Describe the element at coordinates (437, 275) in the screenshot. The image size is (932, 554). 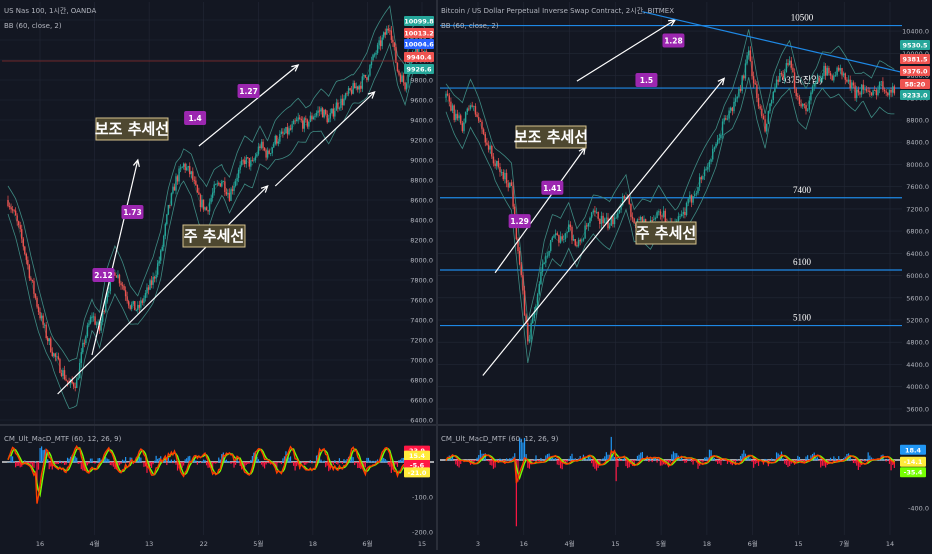
I see `pane-divider` at that location.